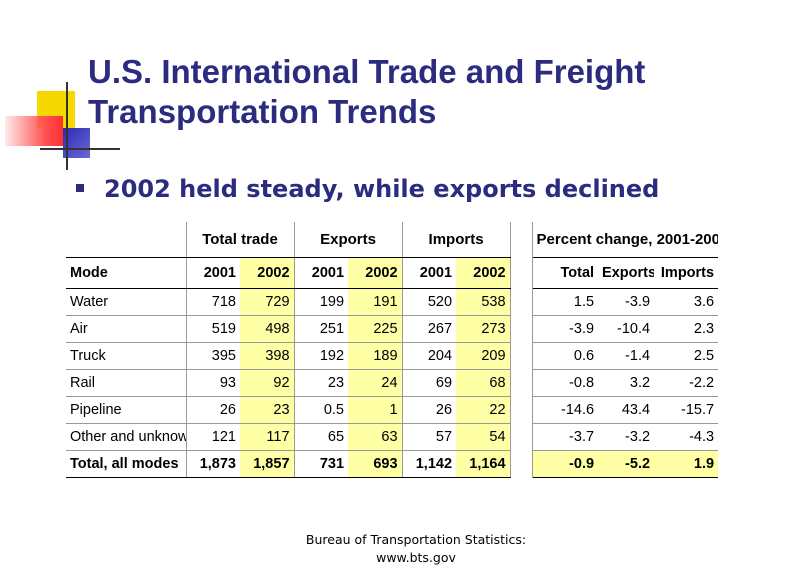 The height and width of the screenshot is (576, 792). I want to click on mode-label: Other and unknown, so click(126, 437).